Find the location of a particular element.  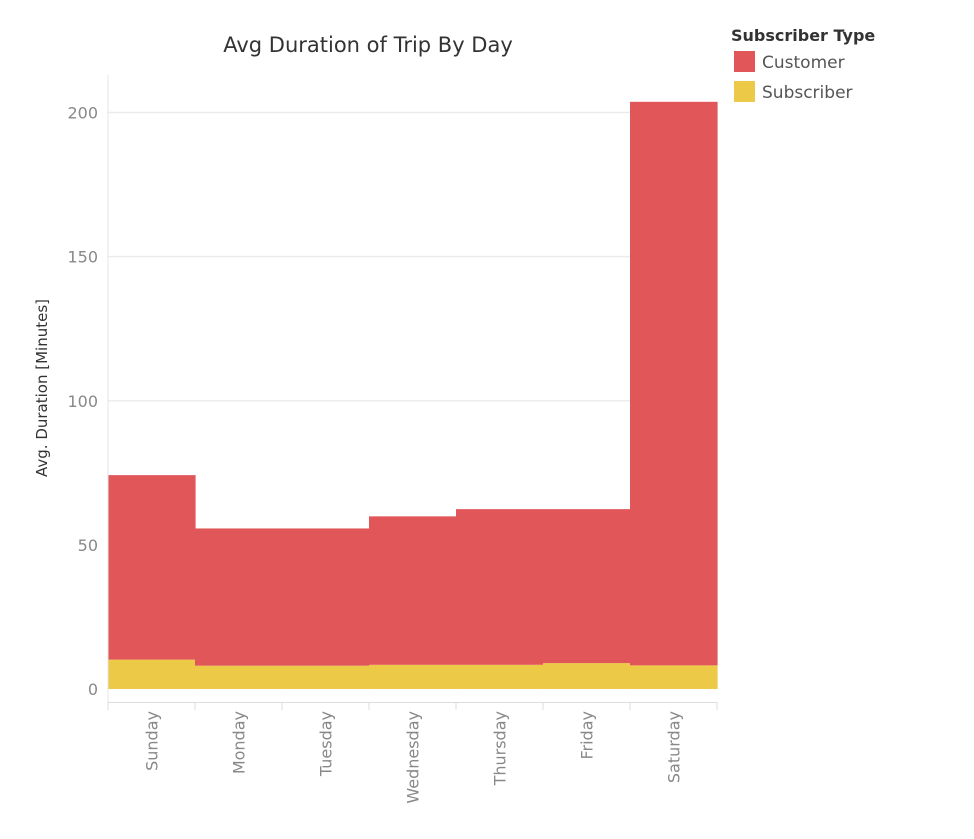

x-tick-label: Saturday is located at coordinates (674, 747).